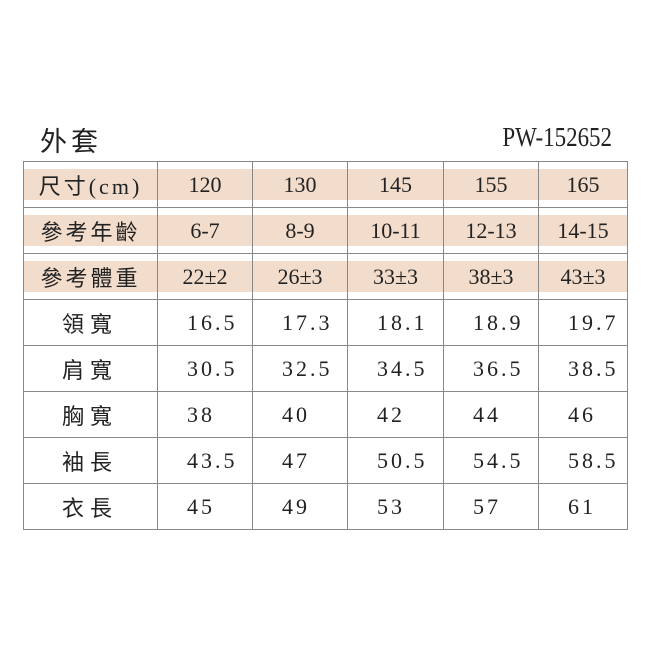 The image size is (650, 650). I want to click on header-value: 26±3, so click(300, 276).